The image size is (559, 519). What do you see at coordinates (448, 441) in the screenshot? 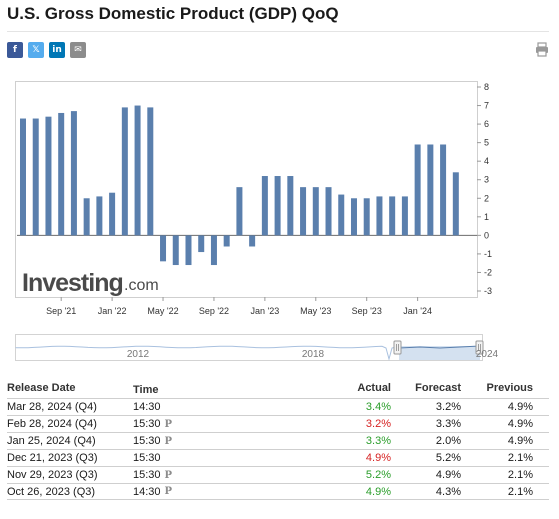
I see `forecast-cell: 2.0%` at bounding box center [448, 441].